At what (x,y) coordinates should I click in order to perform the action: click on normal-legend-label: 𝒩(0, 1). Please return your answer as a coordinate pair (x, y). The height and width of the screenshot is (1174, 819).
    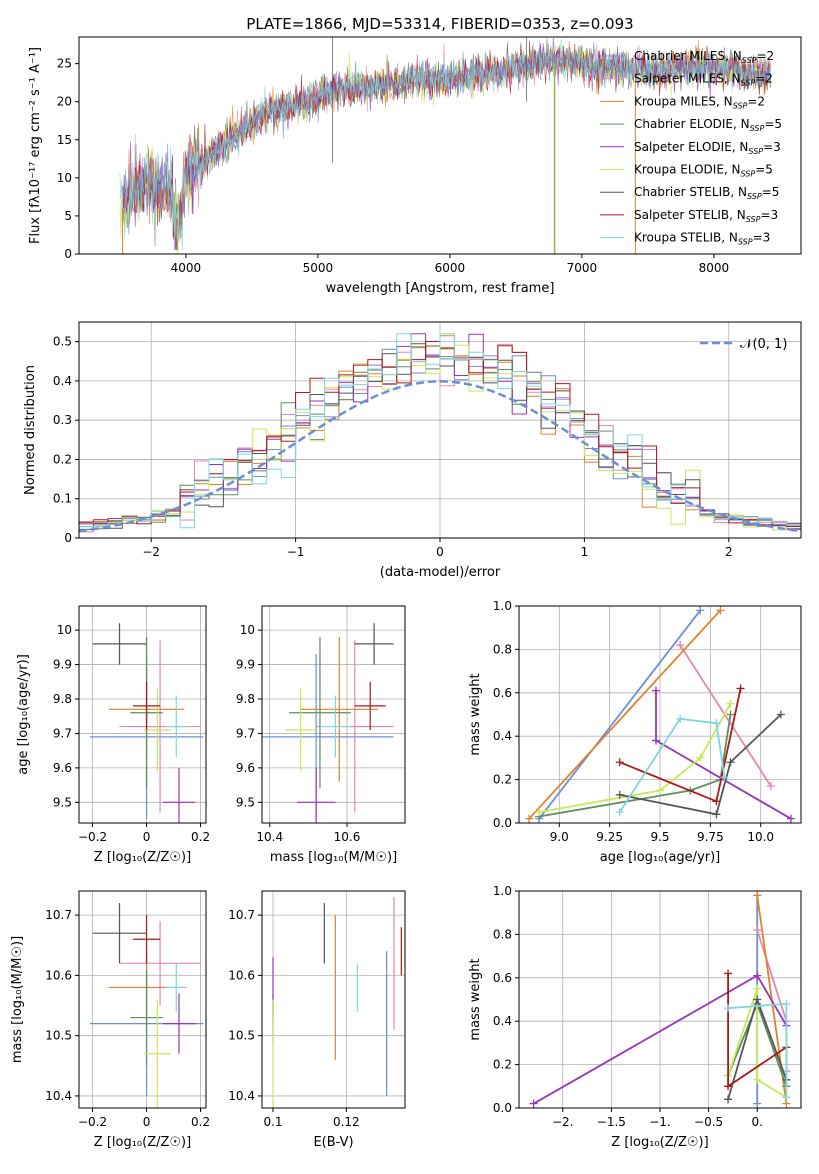
    Looking at the image, I should click on (763, 344).